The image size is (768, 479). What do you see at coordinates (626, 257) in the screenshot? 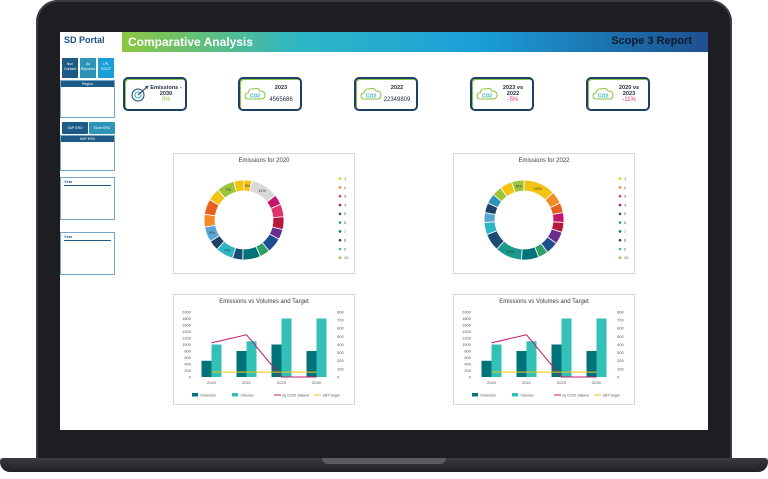
I see `legend-label: 10` at bounding box center [626, 257].